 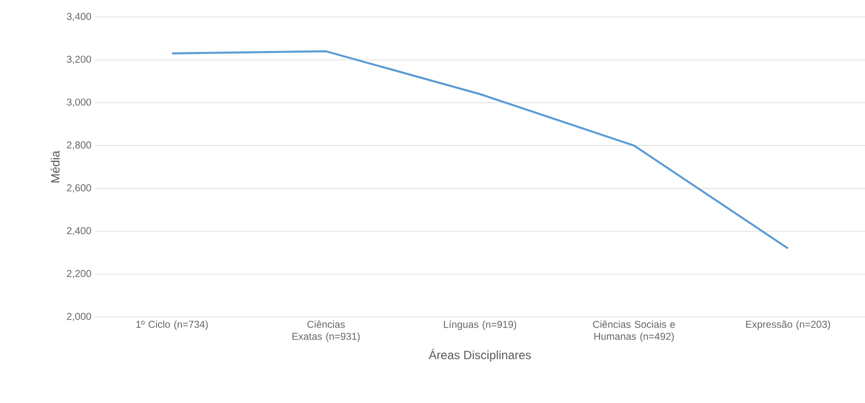 What do you see at coordinates (79, 317) in the screenshot?
I see `y-tick-label: 2,000` at bounding box center [79, 317].